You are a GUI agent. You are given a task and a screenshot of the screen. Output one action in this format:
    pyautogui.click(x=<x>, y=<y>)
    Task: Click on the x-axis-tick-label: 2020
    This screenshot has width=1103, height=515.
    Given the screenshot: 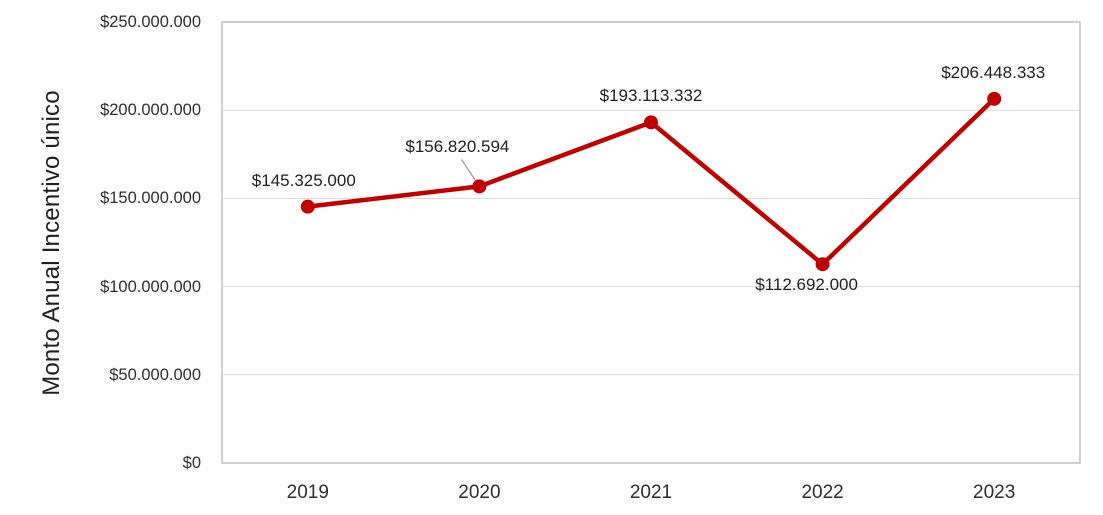 What is the action you would take?
    pyautogui.click(x=479, y=492)
    